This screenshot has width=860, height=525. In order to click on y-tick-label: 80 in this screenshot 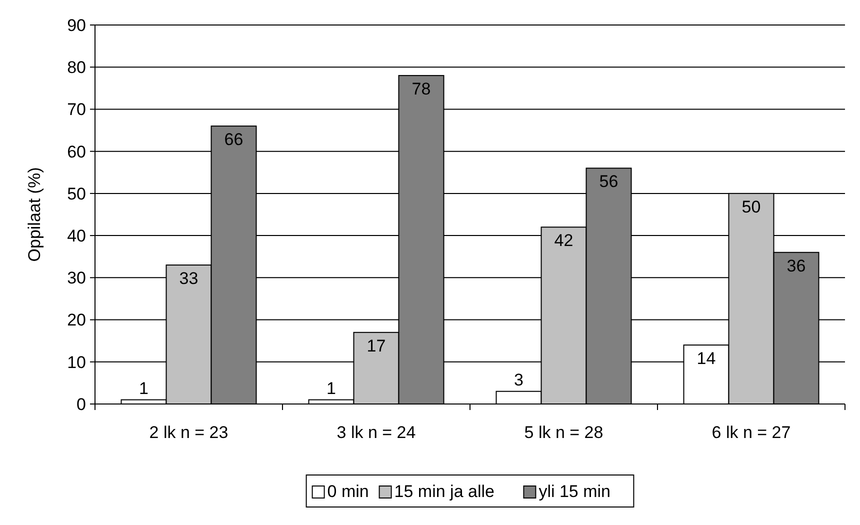, I will do `click(76, 68)`.